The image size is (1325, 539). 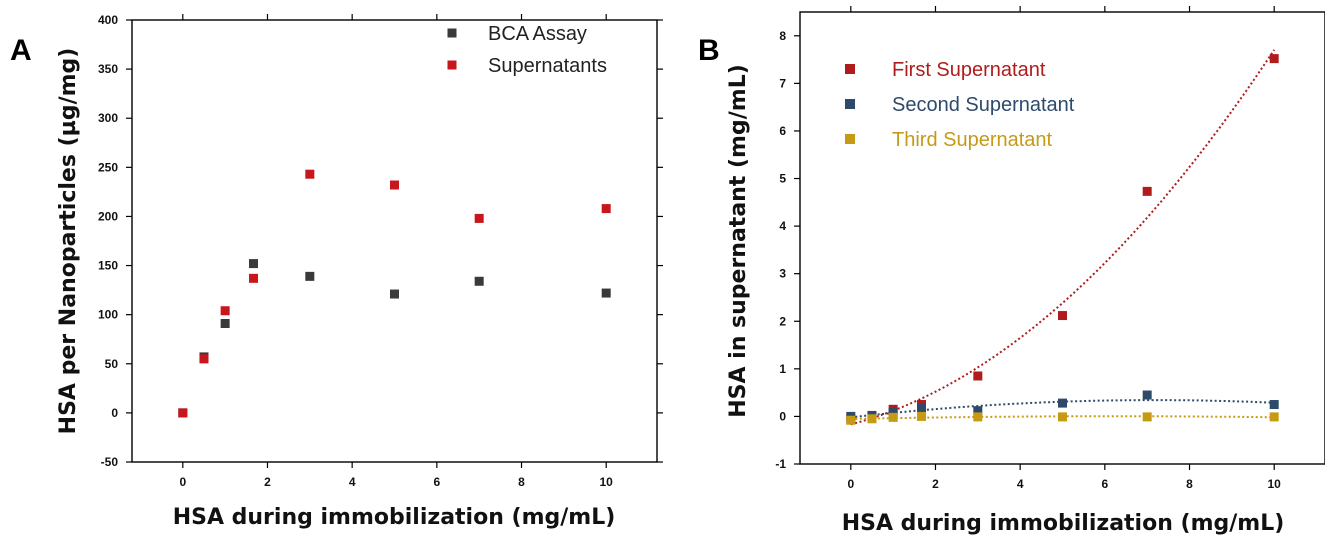 What do you see at coordinates (607, 482) in the screenshot?
I see `panel-a-x-tick-label: 10` at bounding box center [607, 482].